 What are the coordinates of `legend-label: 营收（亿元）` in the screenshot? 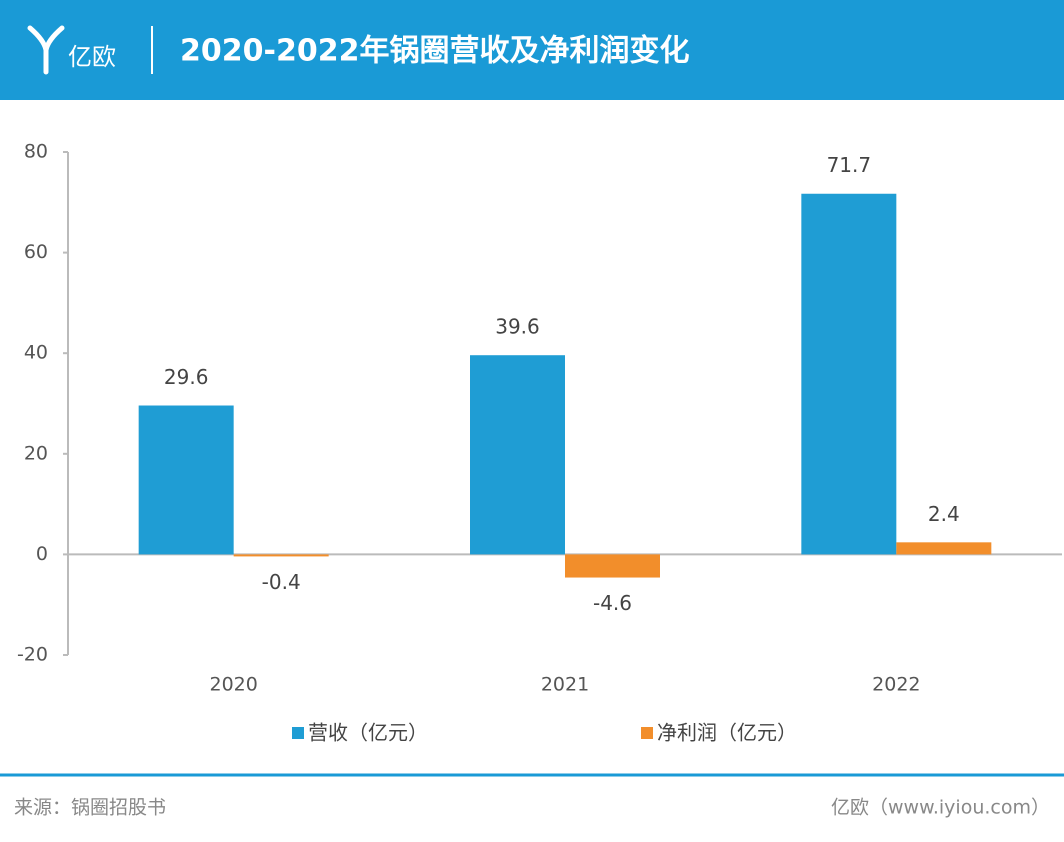 It's located at (368, 733).